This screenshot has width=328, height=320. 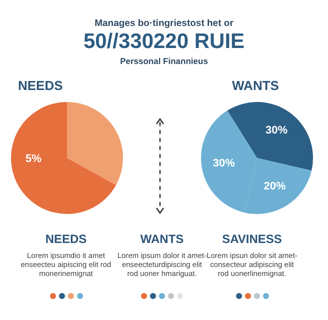 I want to click on text: Manages bo·tingriestost het or, so click(x=164, y=23).